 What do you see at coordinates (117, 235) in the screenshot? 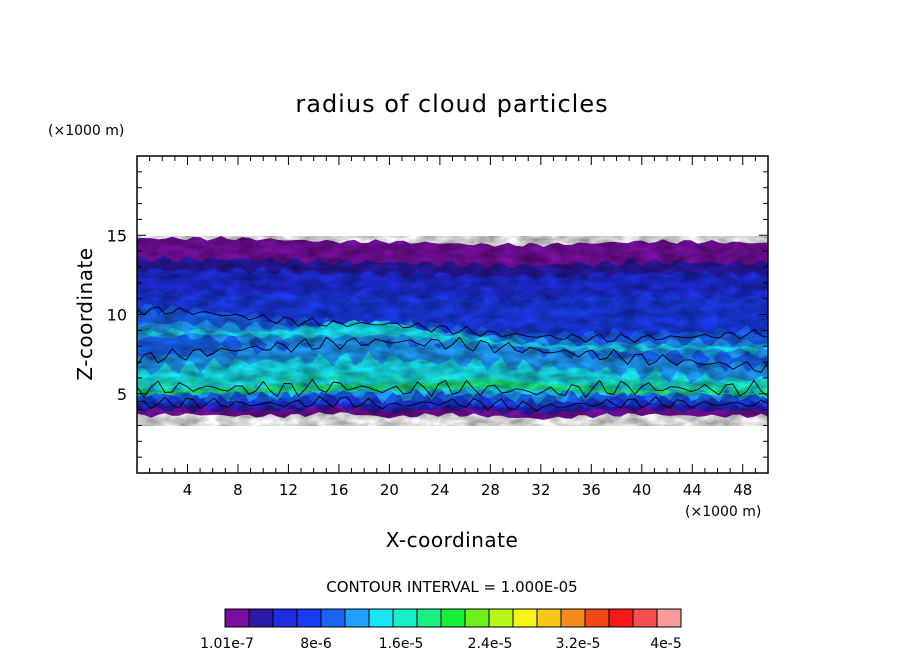
I see `y-tick-label: 15` at bounding box center [117, 235].